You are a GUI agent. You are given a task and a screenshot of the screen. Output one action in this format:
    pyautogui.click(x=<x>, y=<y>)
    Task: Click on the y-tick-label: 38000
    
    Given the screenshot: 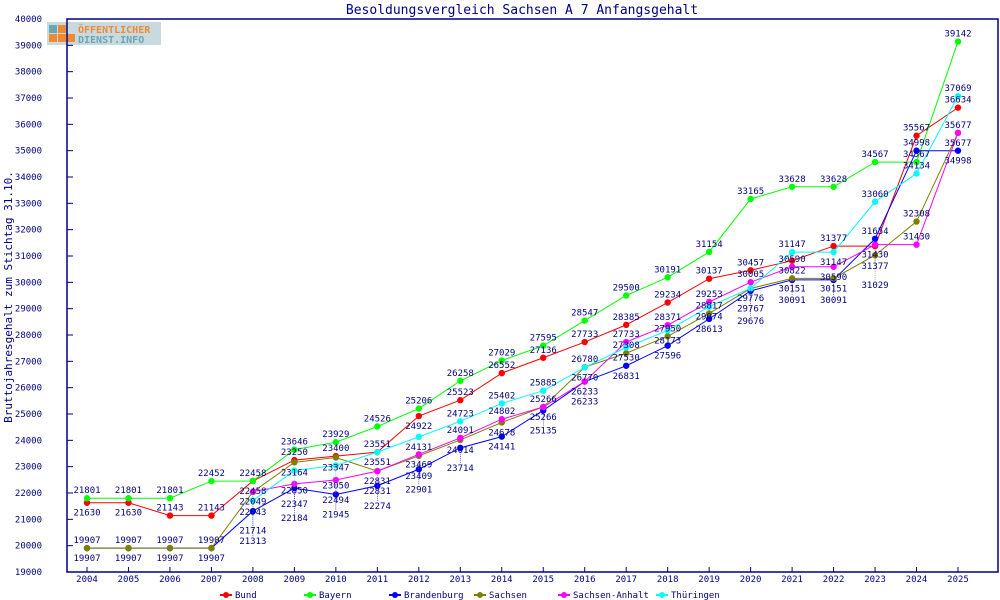 What is the action you would take?
    pyautogui.click(x=28, y=73)
    